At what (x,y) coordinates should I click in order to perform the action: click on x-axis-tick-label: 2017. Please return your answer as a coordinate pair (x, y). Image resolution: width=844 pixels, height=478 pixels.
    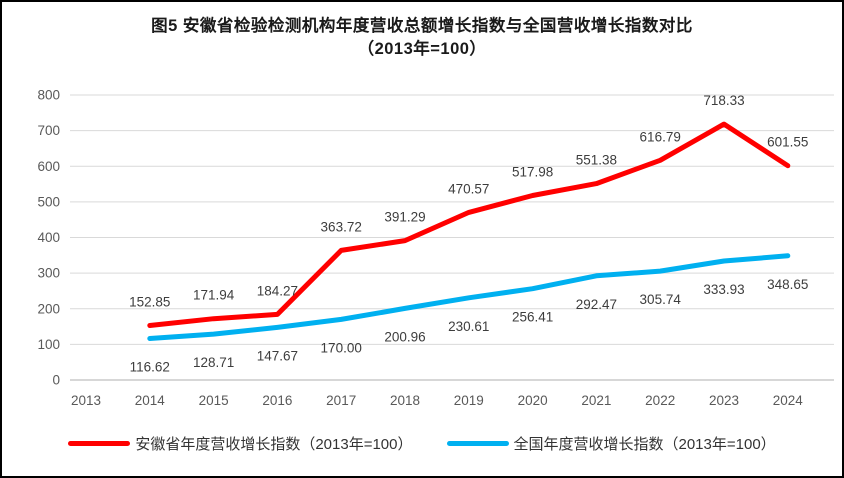
    Looking at the image, I should click on (341, 400).